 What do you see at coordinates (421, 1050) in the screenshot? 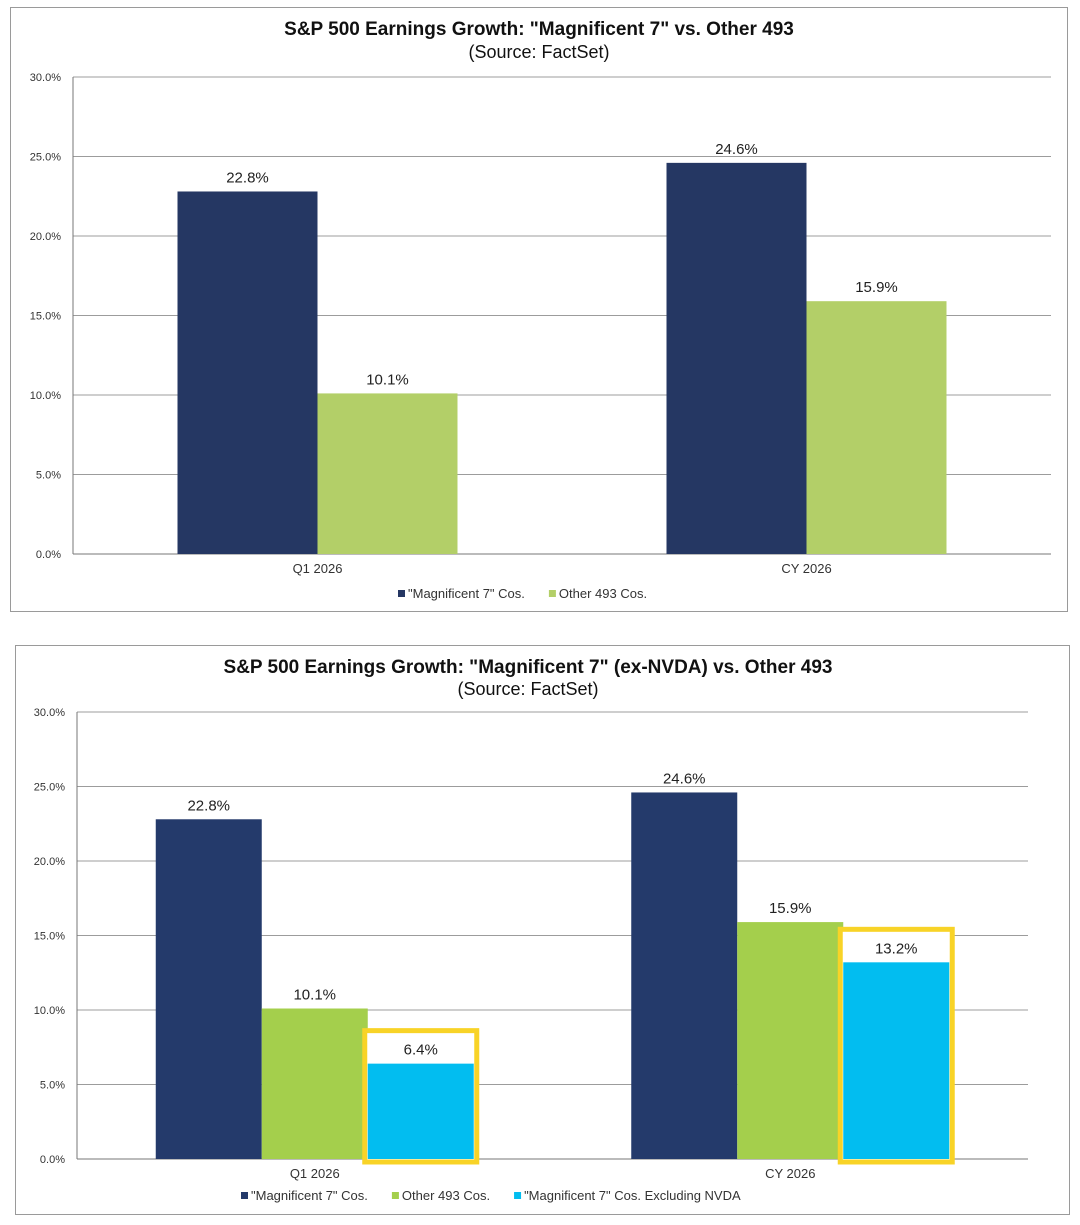
I see `data-label: 6.4%` at bounding box center [421, 1050].